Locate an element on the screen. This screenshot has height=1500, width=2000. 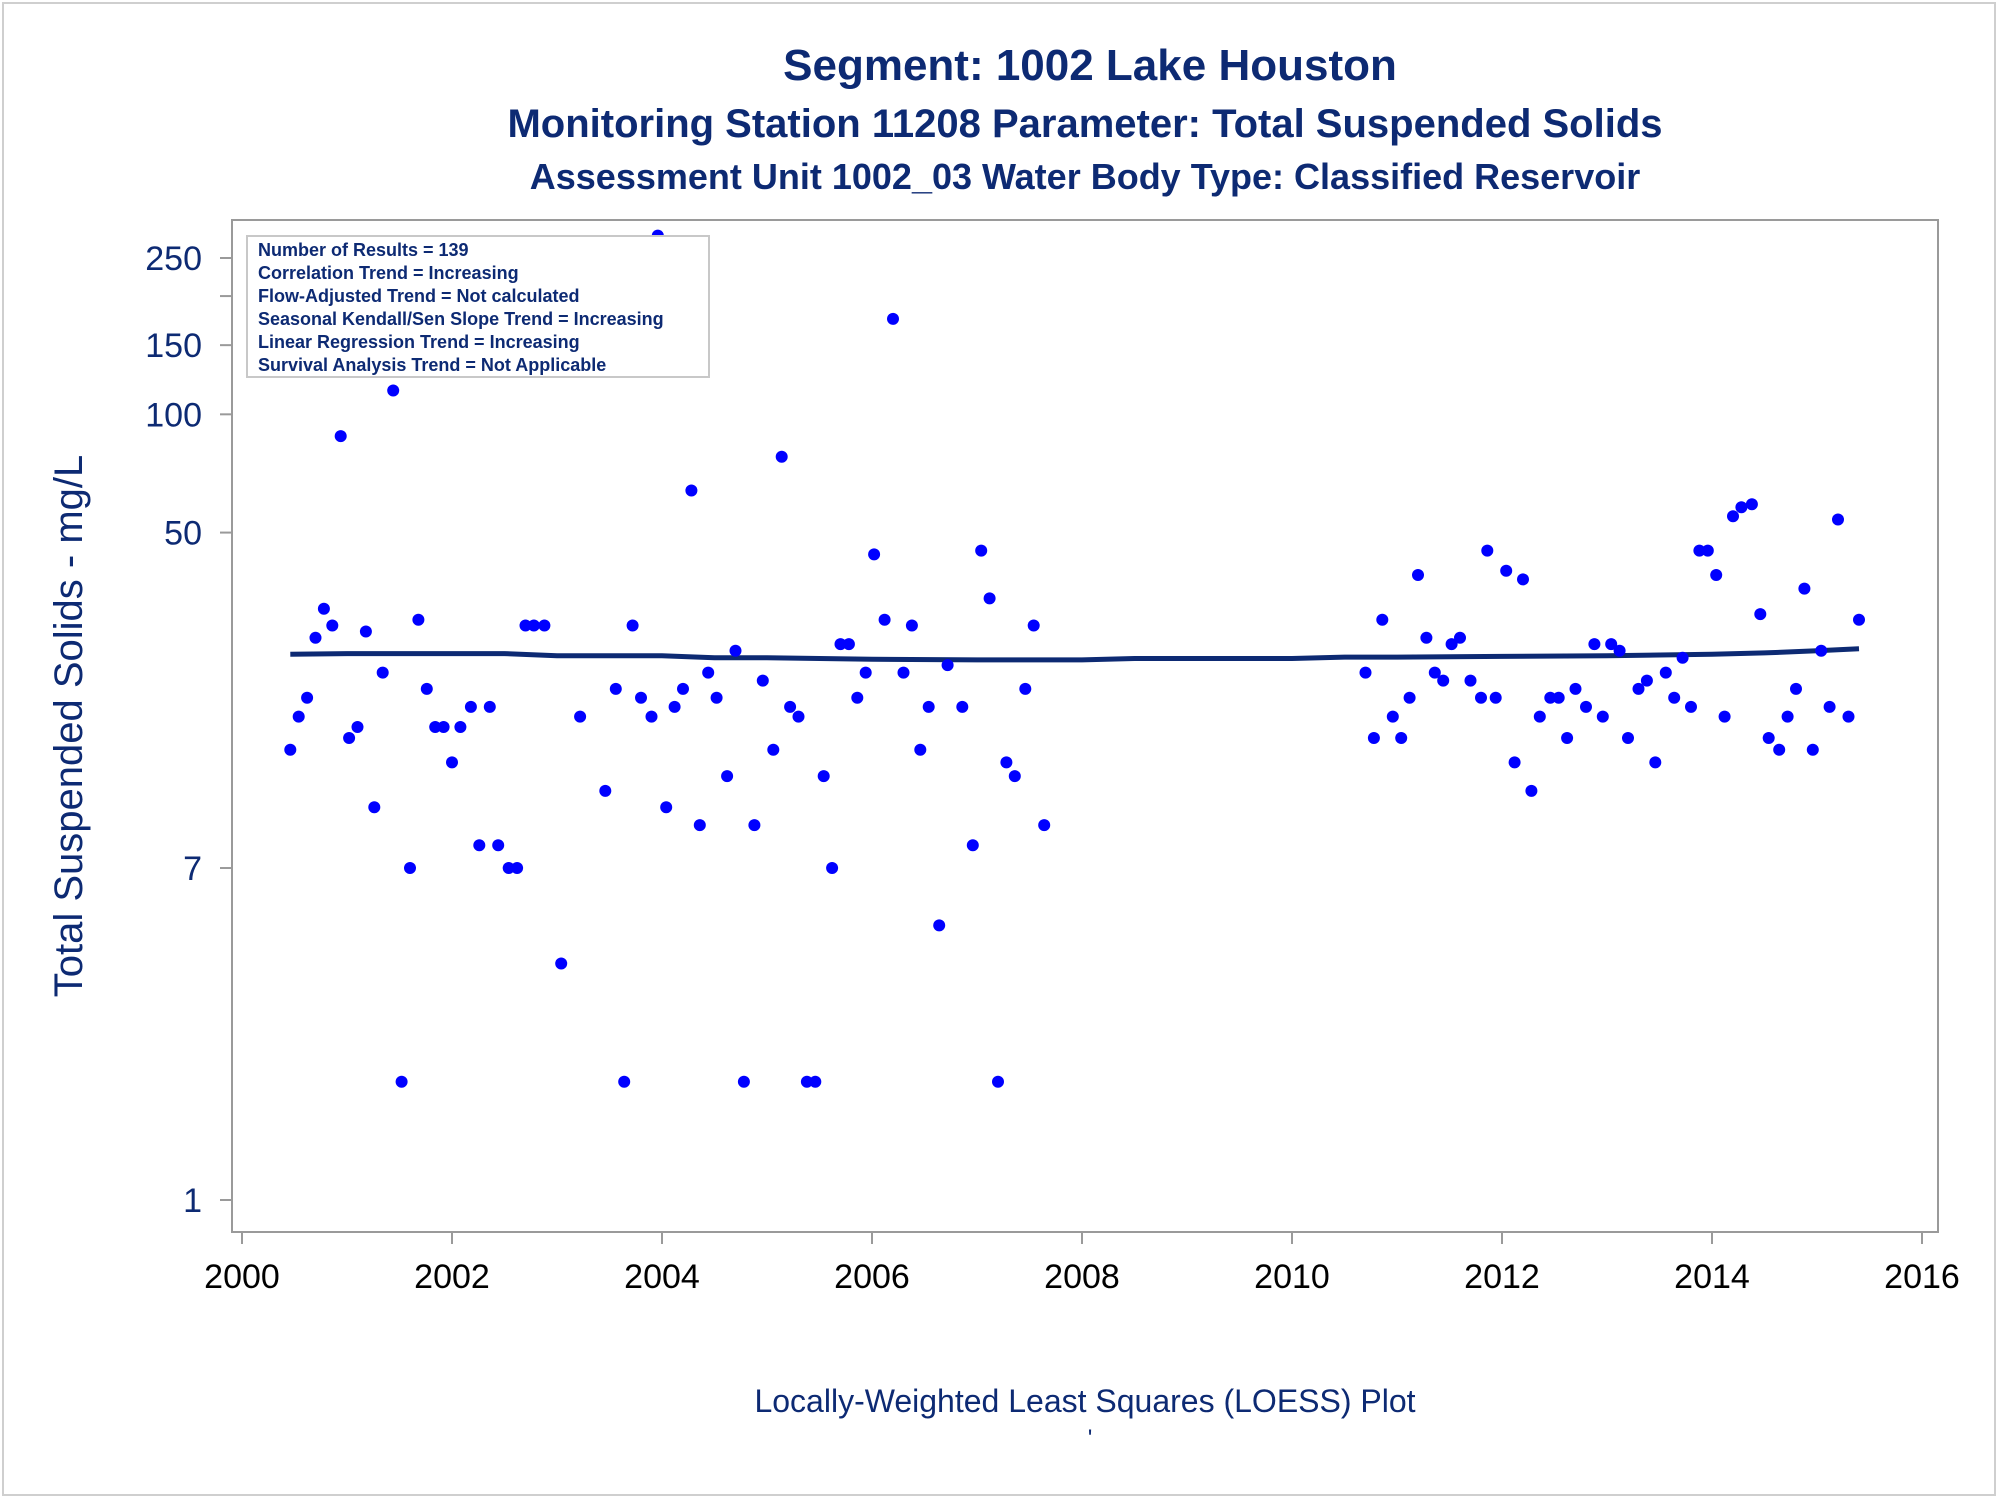
stats-line: Survival Analysis Trend = Not Applicable is located at coordinates (432, 365).